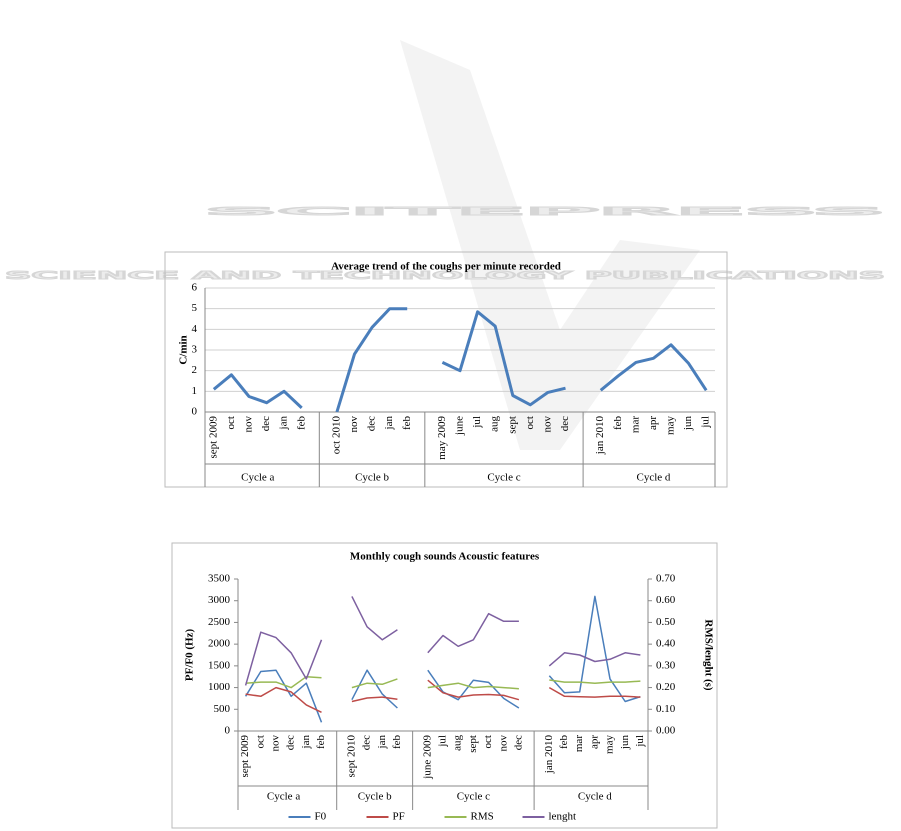  Describe the element at coordinates (195, 350) in the screenshot. I see `y-tick-label: 3` at that location.